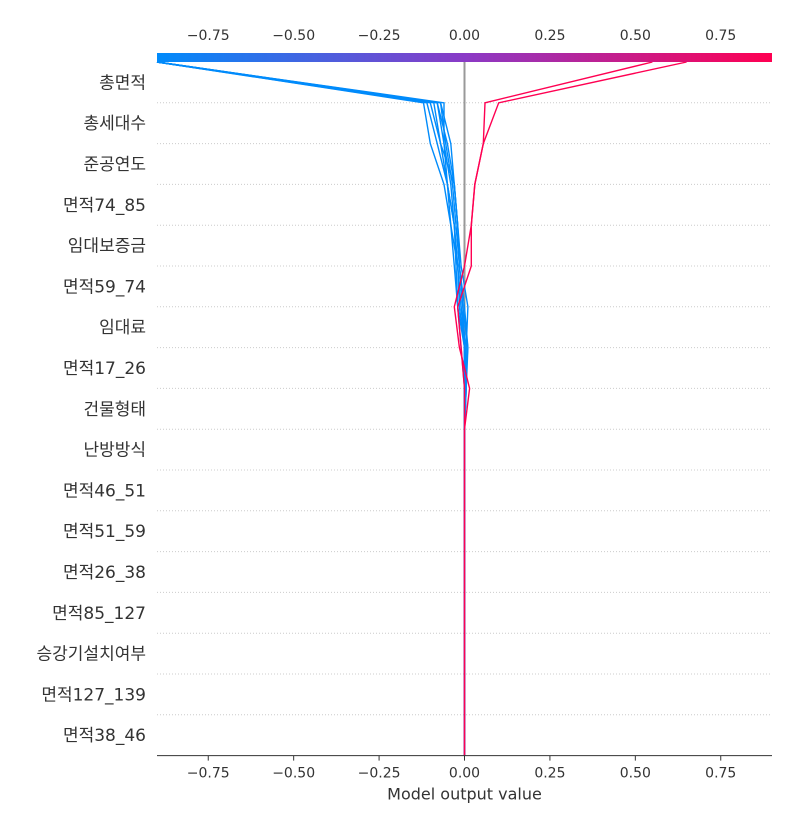 The height and width of the screenshot is (830, 800). What do you see at coordinates (93, 695) in the screenshot?
I see `feature-label: 면적127_139` at bounding box center [93, 695].